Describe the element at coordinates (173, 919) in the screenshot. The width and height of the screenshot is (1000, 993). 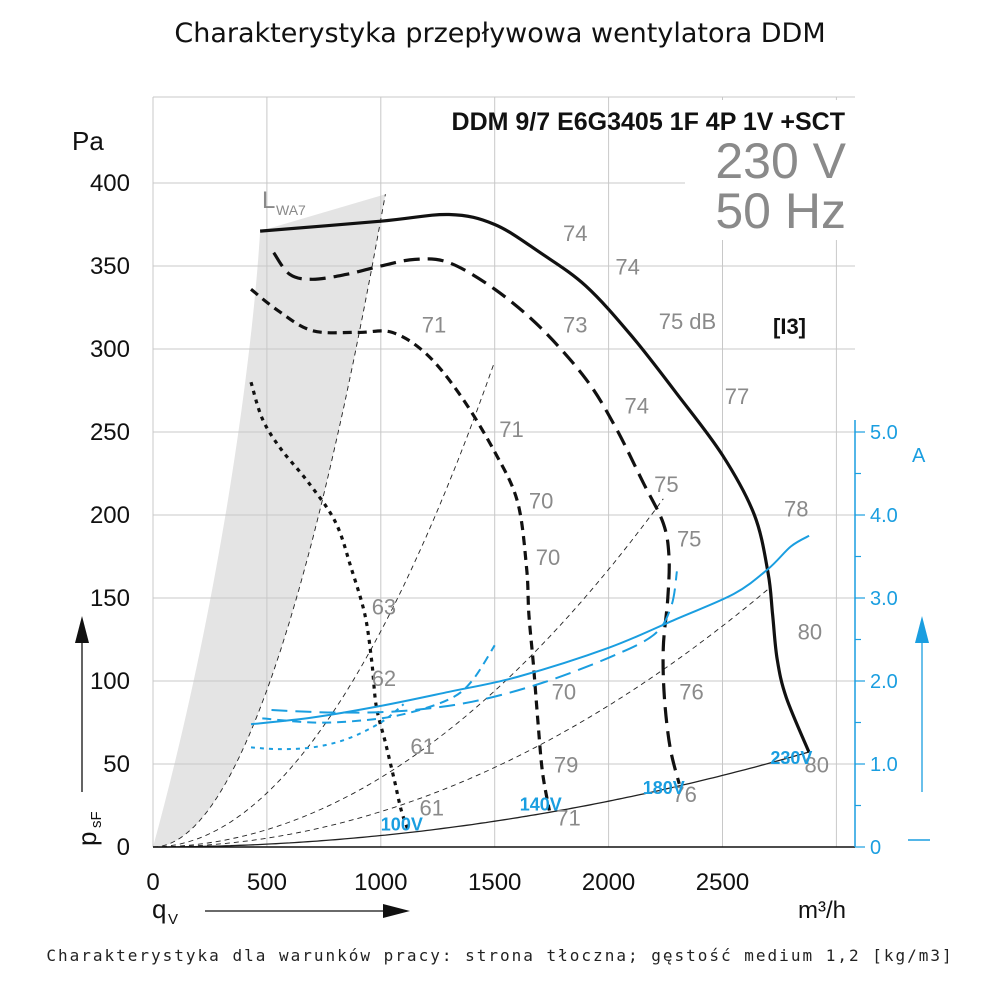
I see `x-axis-symbol-subscript: V` at that location.